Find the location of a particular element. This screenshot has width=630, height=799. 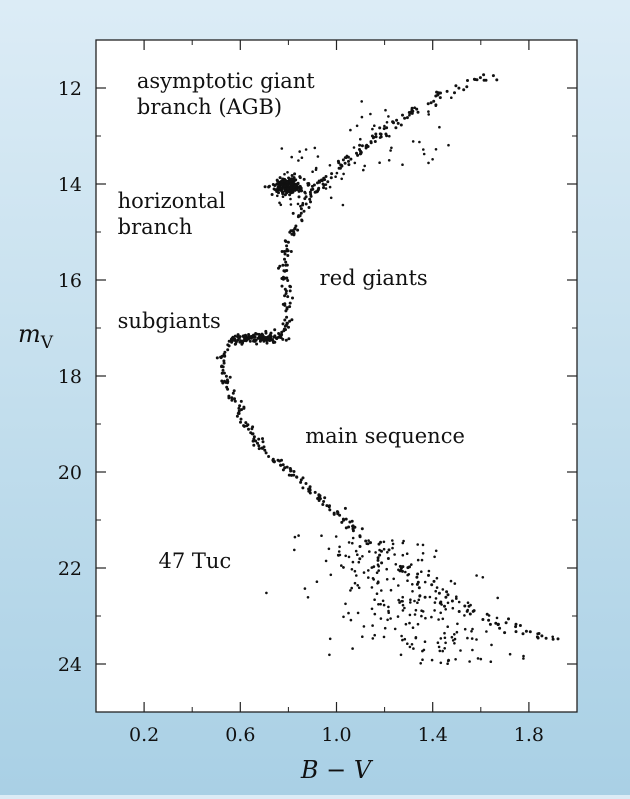

annotation-cluster: 47 Tuc is located at coordinates (195, 561).